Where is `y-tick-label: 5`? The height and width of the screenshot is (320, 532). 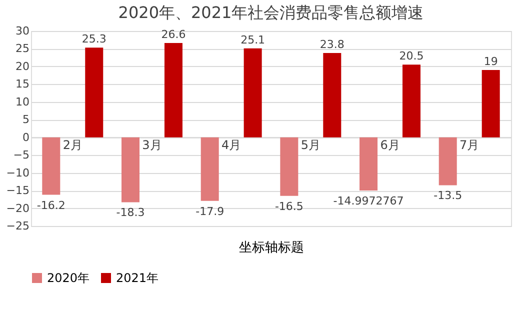
y-tick-label: 5 is located at coordinates (26, 119).